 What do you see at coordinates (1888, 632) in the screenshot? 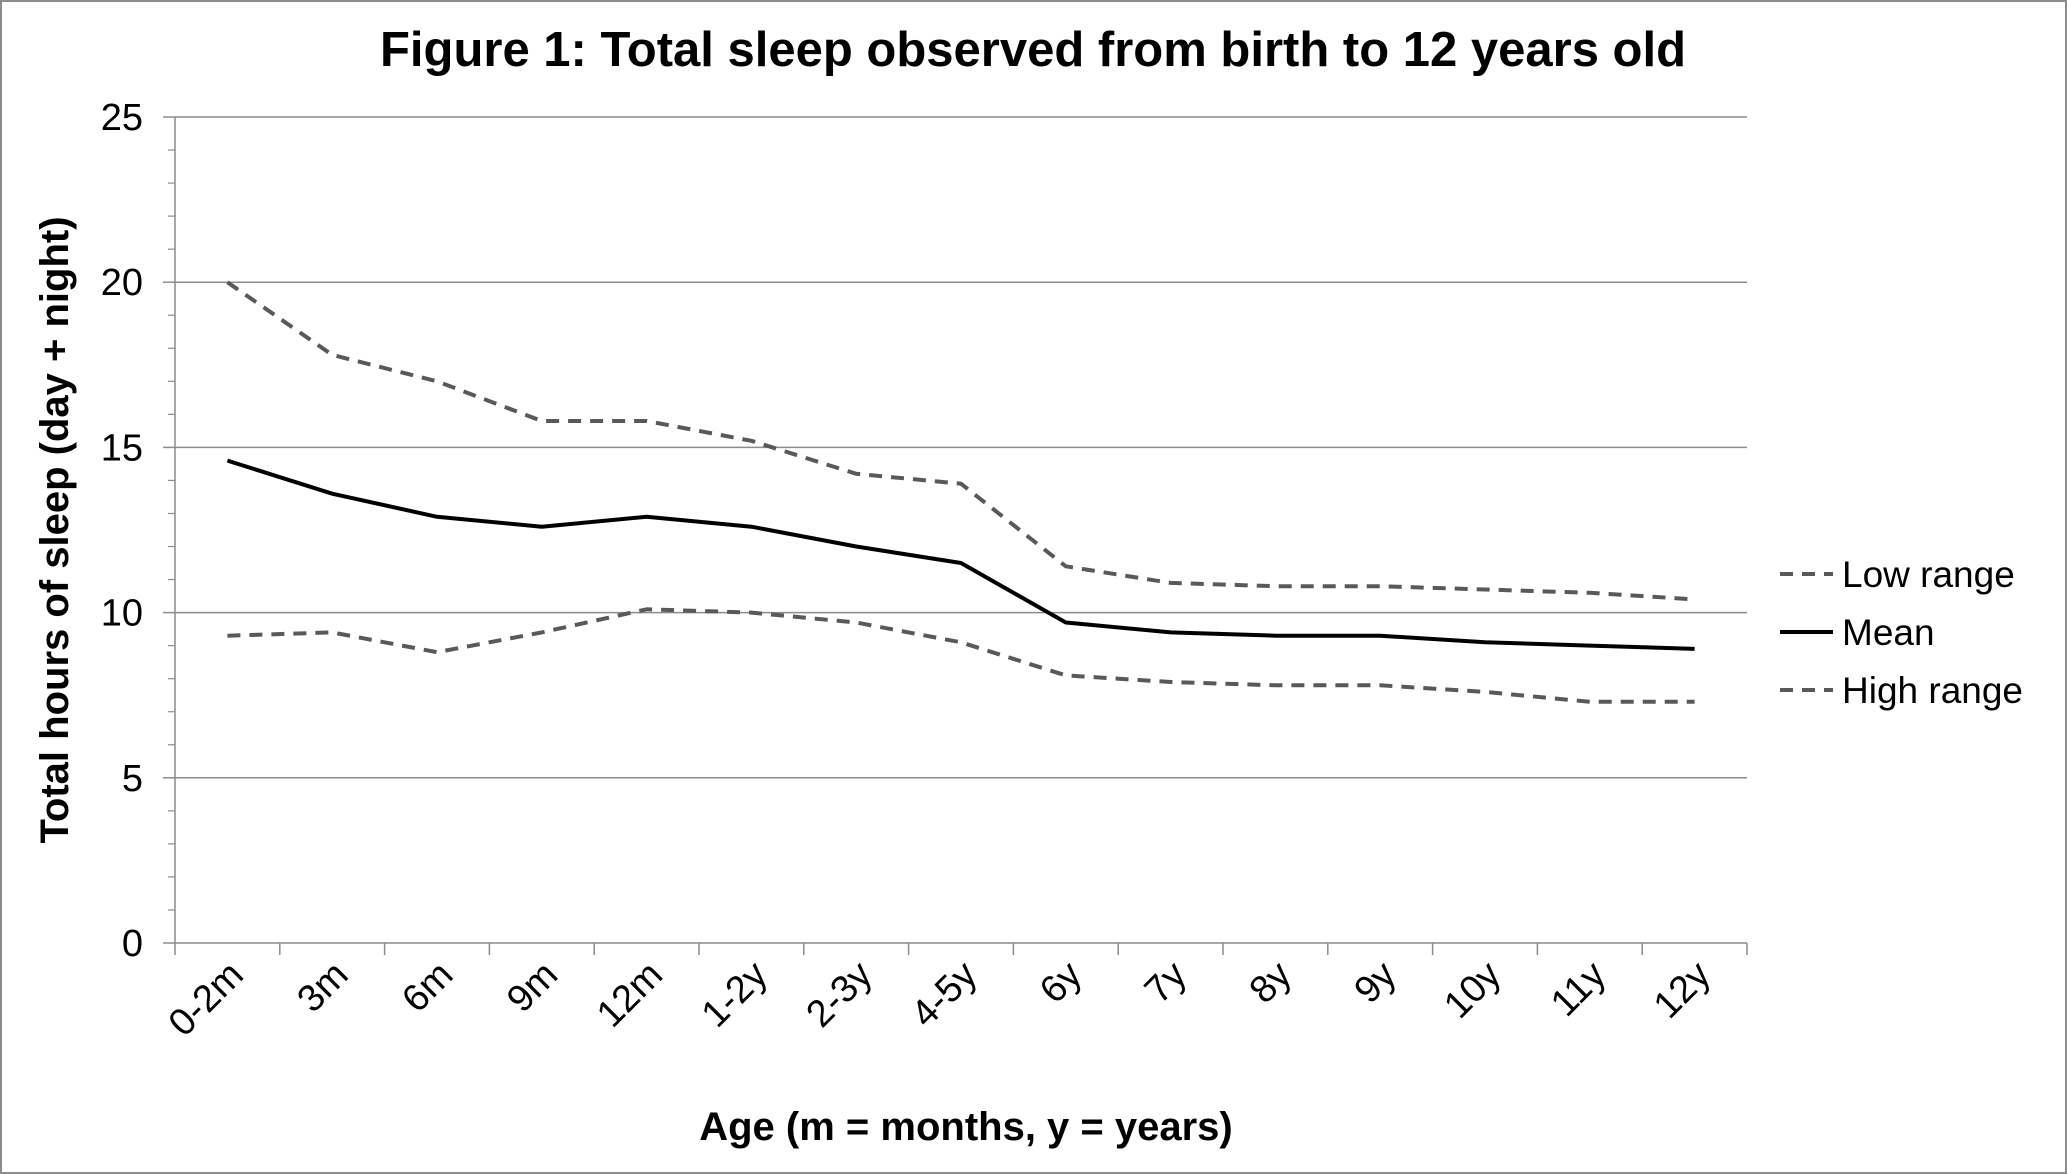
I see `legend-label: Mean` at bounding box center [1888, 632].